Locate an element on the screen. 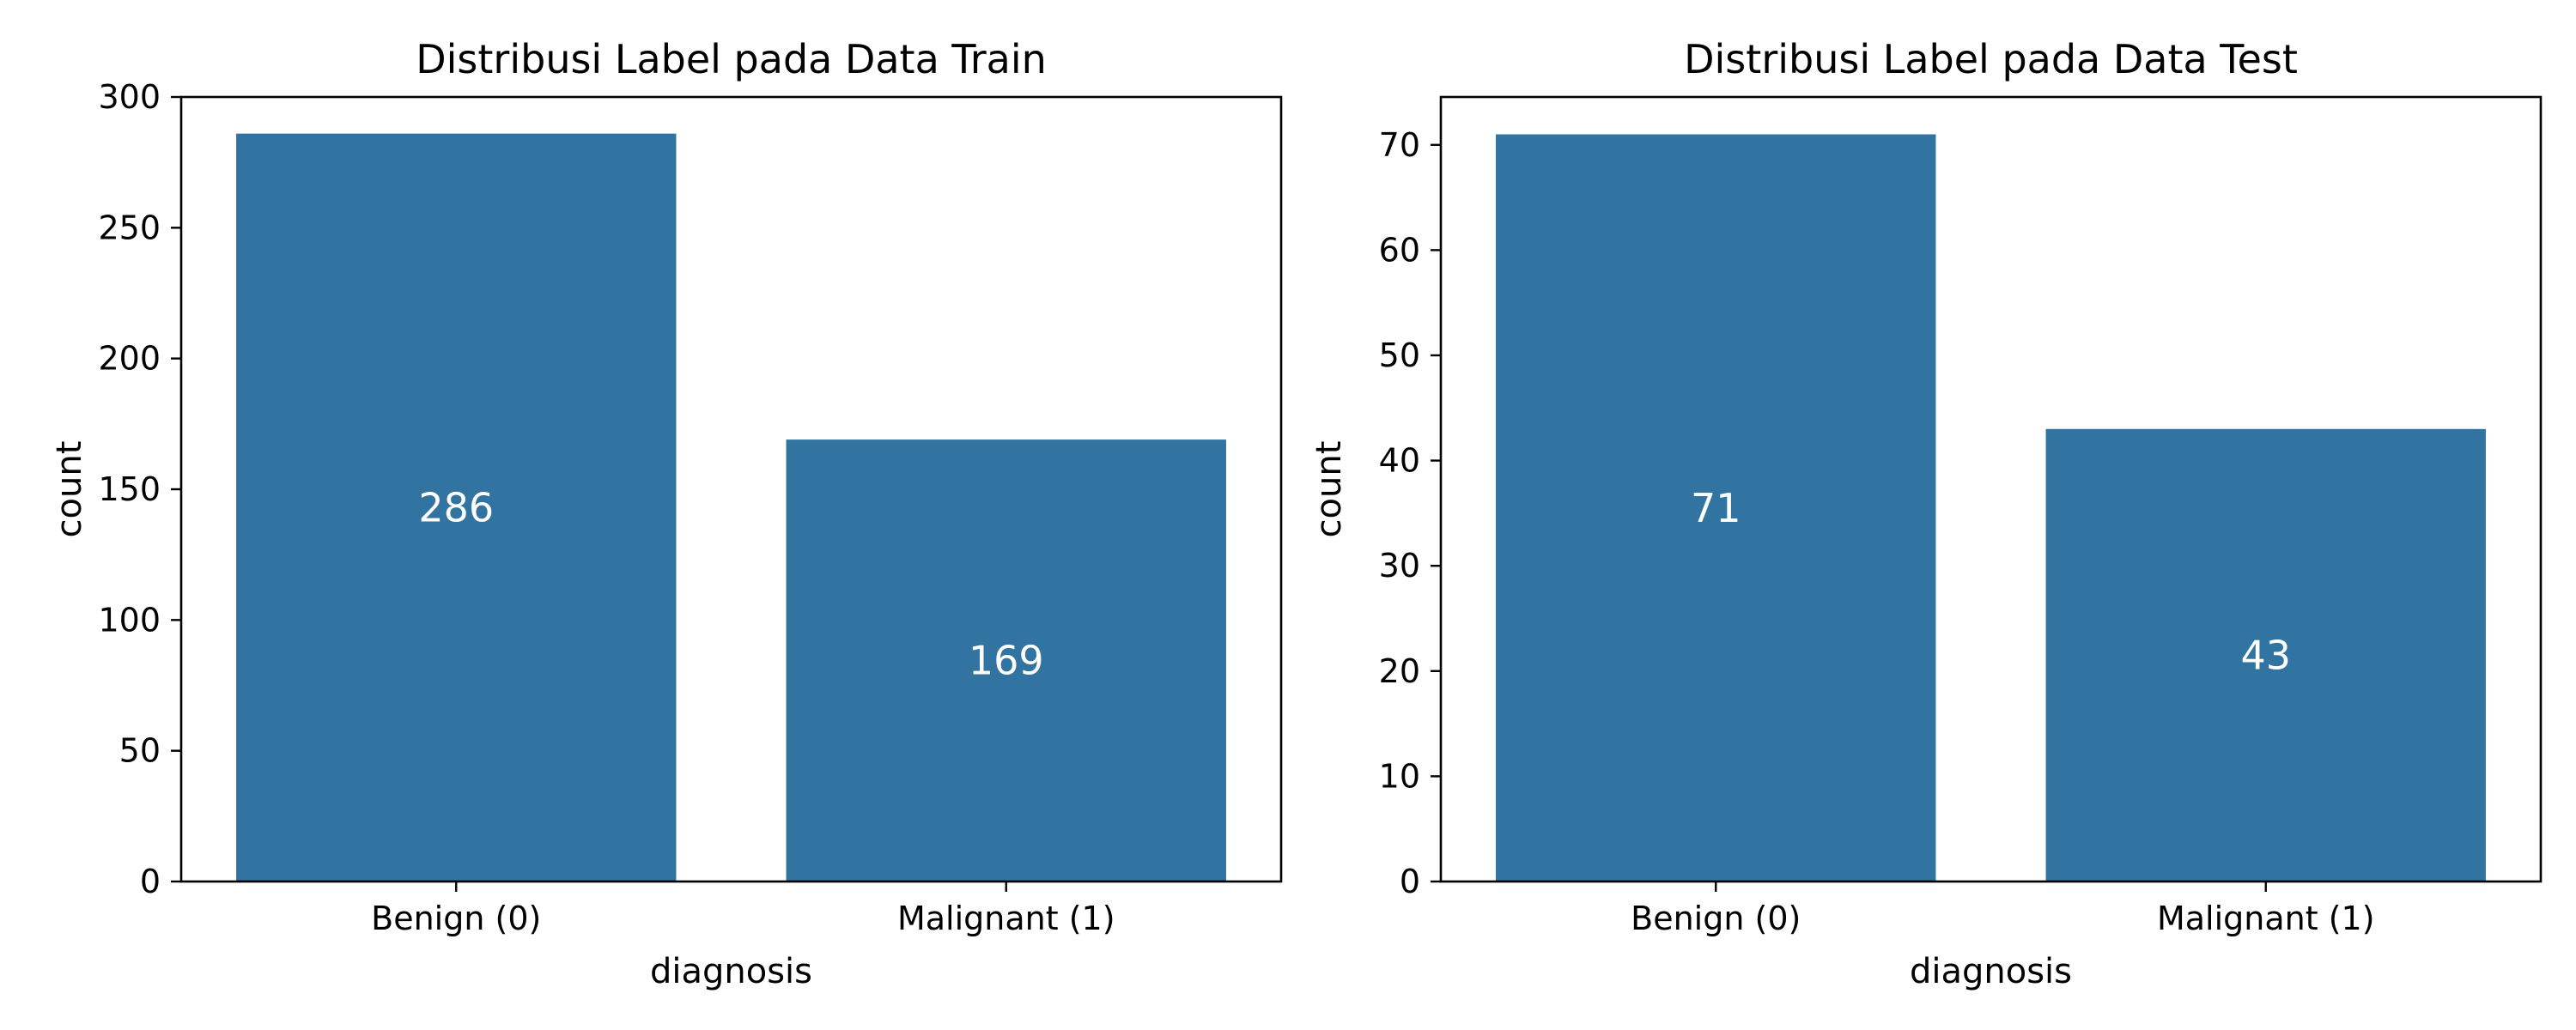 This screenshot has height=1030, width=2576. y-tick-label: 300 is located at coordinates (129, 97).